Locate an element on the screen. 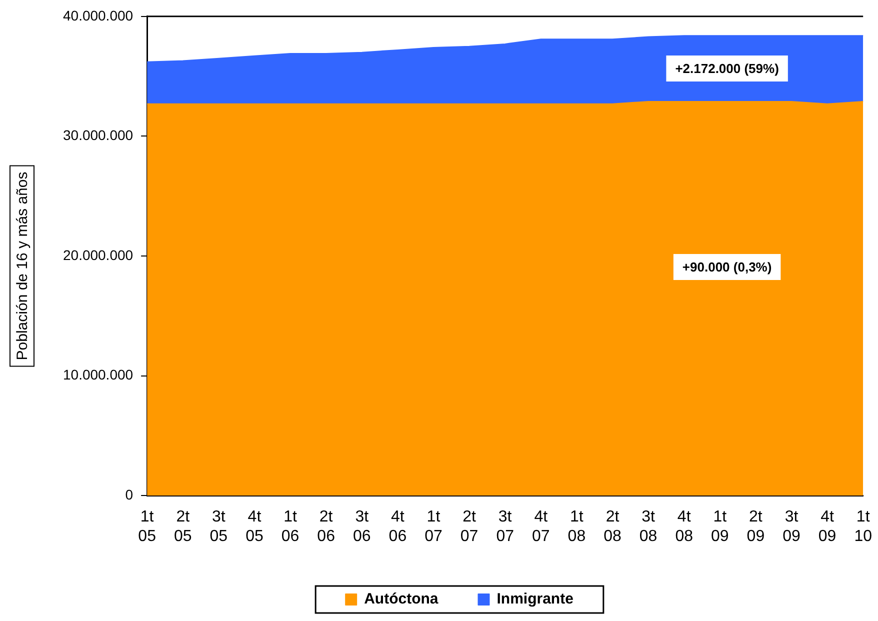 The height and width of the screenshot is (621, 878). y-tick-label: 0 is located at coordinates (129, 494).